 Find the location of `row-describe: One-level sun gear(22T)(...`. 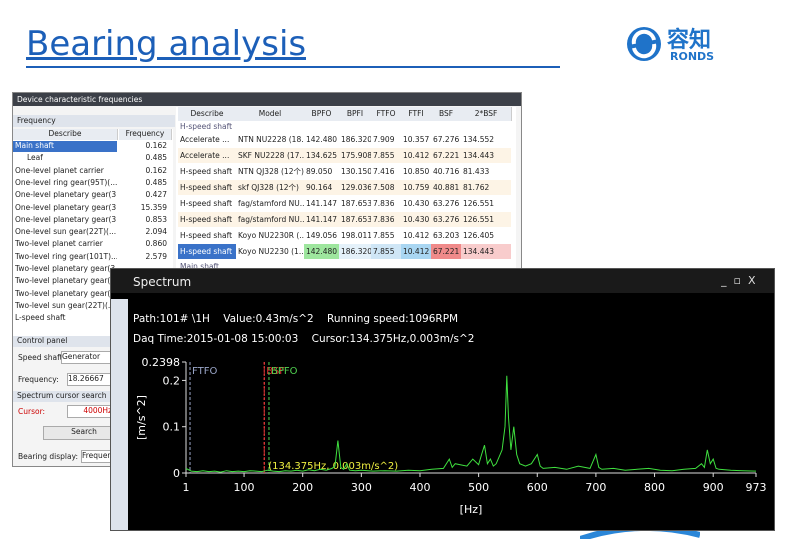

row-describe: One-level sun gear(22T)(... is located at coordinates (66, 232).